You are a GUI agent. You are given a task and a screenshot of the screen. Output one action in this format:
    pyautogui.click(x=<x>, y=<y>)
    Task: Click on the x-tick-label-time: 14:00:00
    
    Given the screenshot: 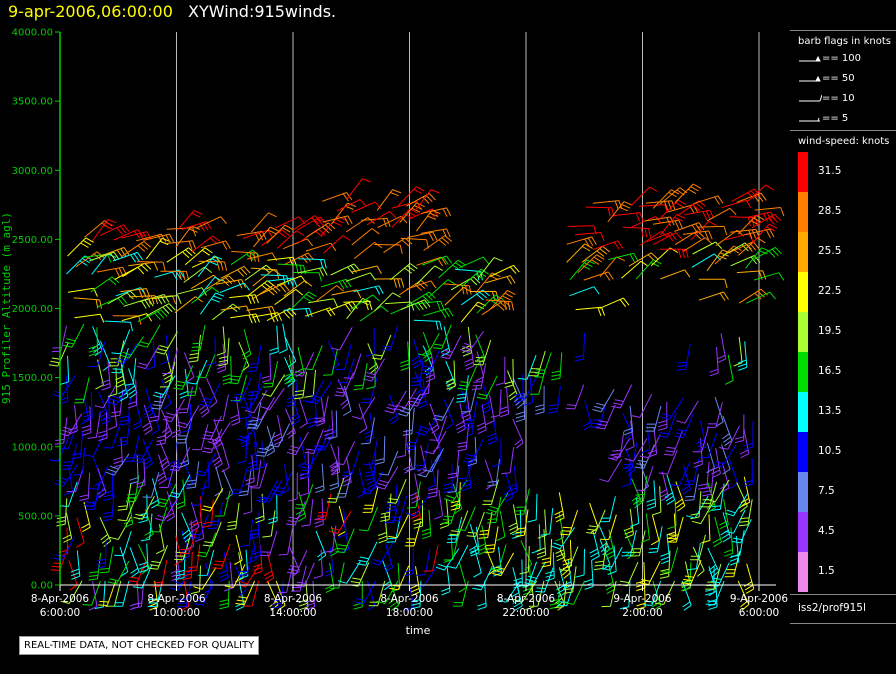 What is the action you would take?
    pyautogui.click(x=292, y=613)
    